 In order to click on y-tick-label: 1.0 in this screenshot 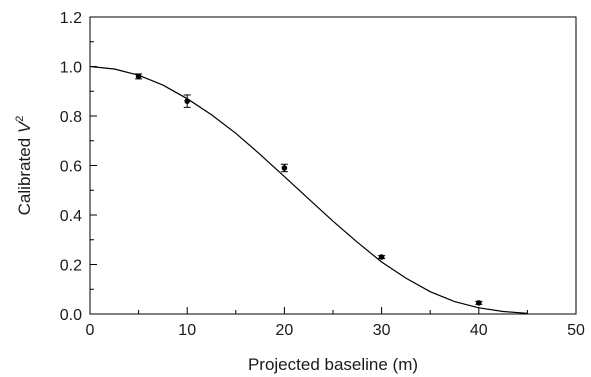, I will do `click(71, 68)`.